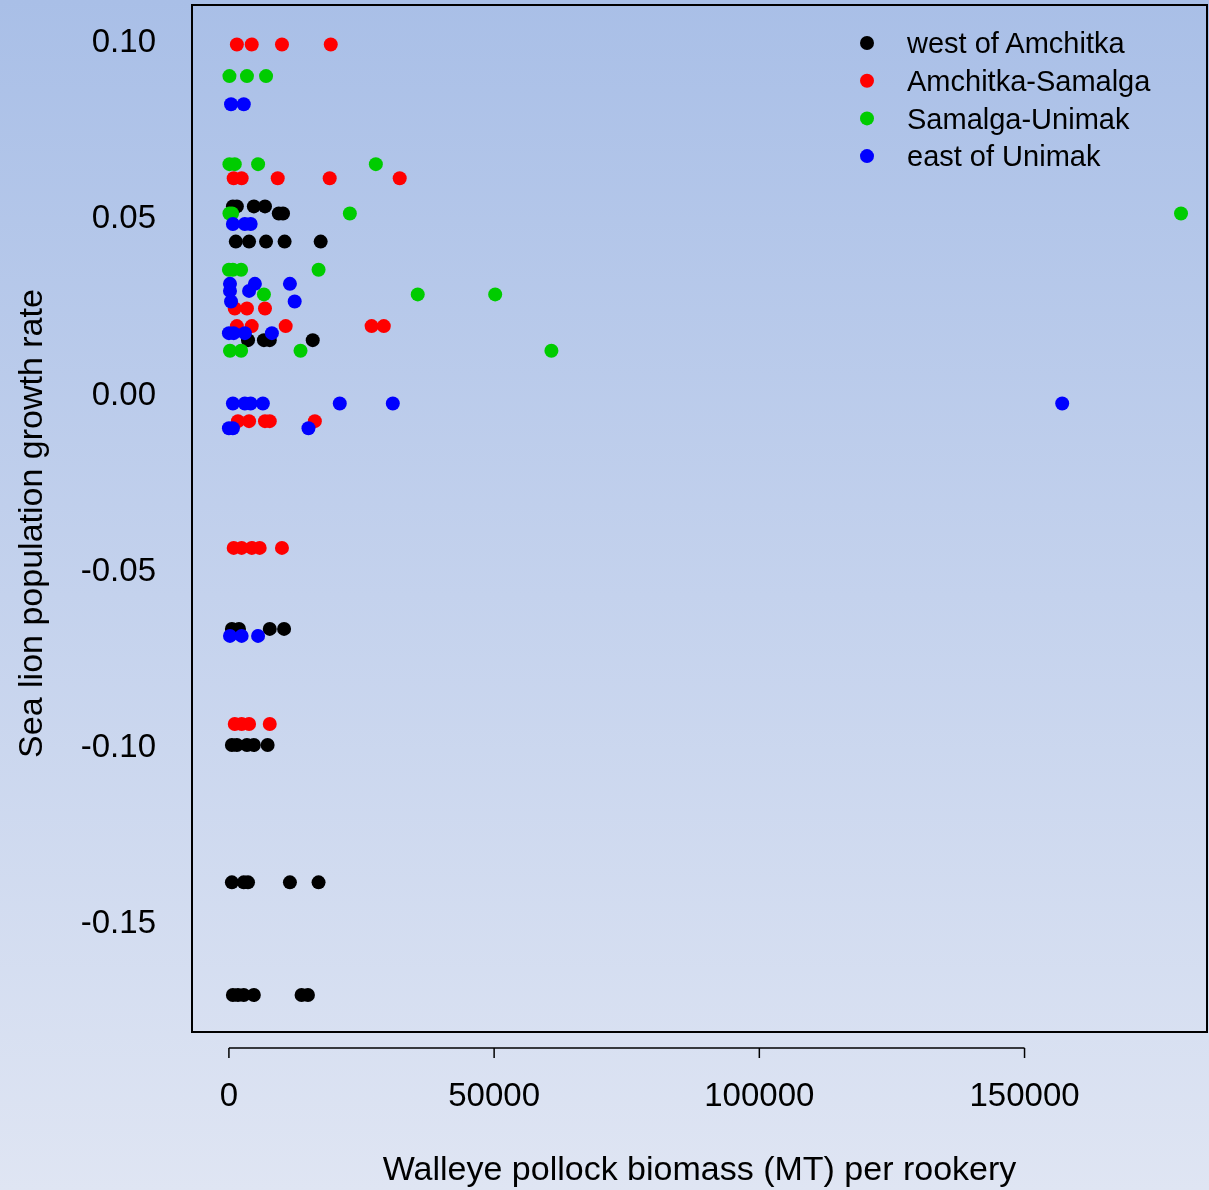  I want to click on y-axis-title: Sea lion population growth rate, so click(30, 523).